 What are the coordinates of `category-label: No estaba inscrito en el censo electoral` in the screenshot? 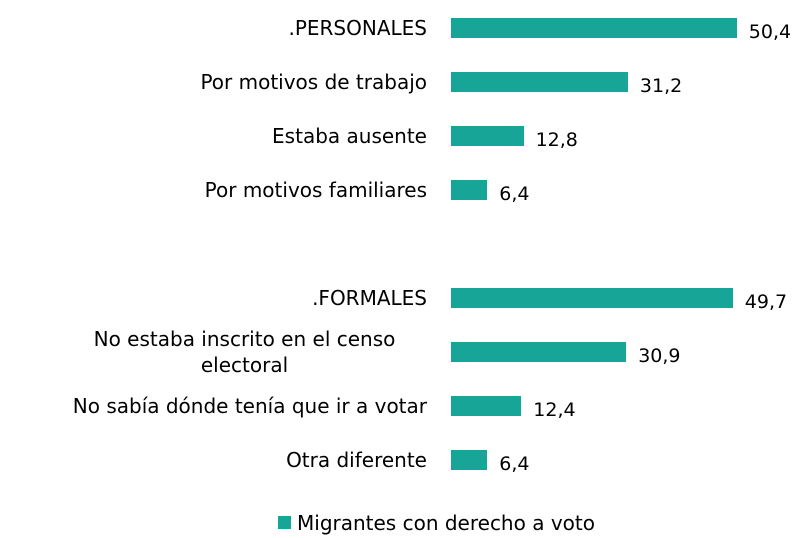 It's located at (244, 352).